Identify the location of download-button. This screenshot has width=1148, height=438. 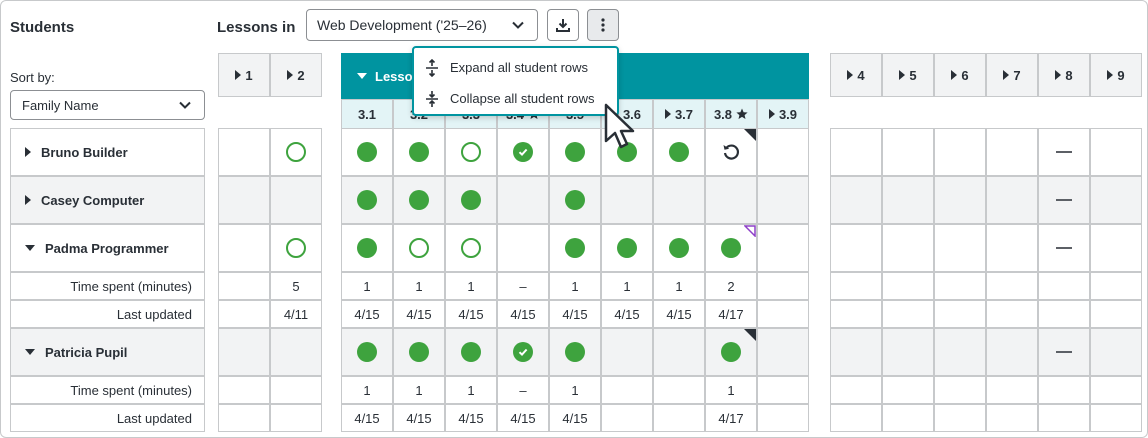
(563, 25).